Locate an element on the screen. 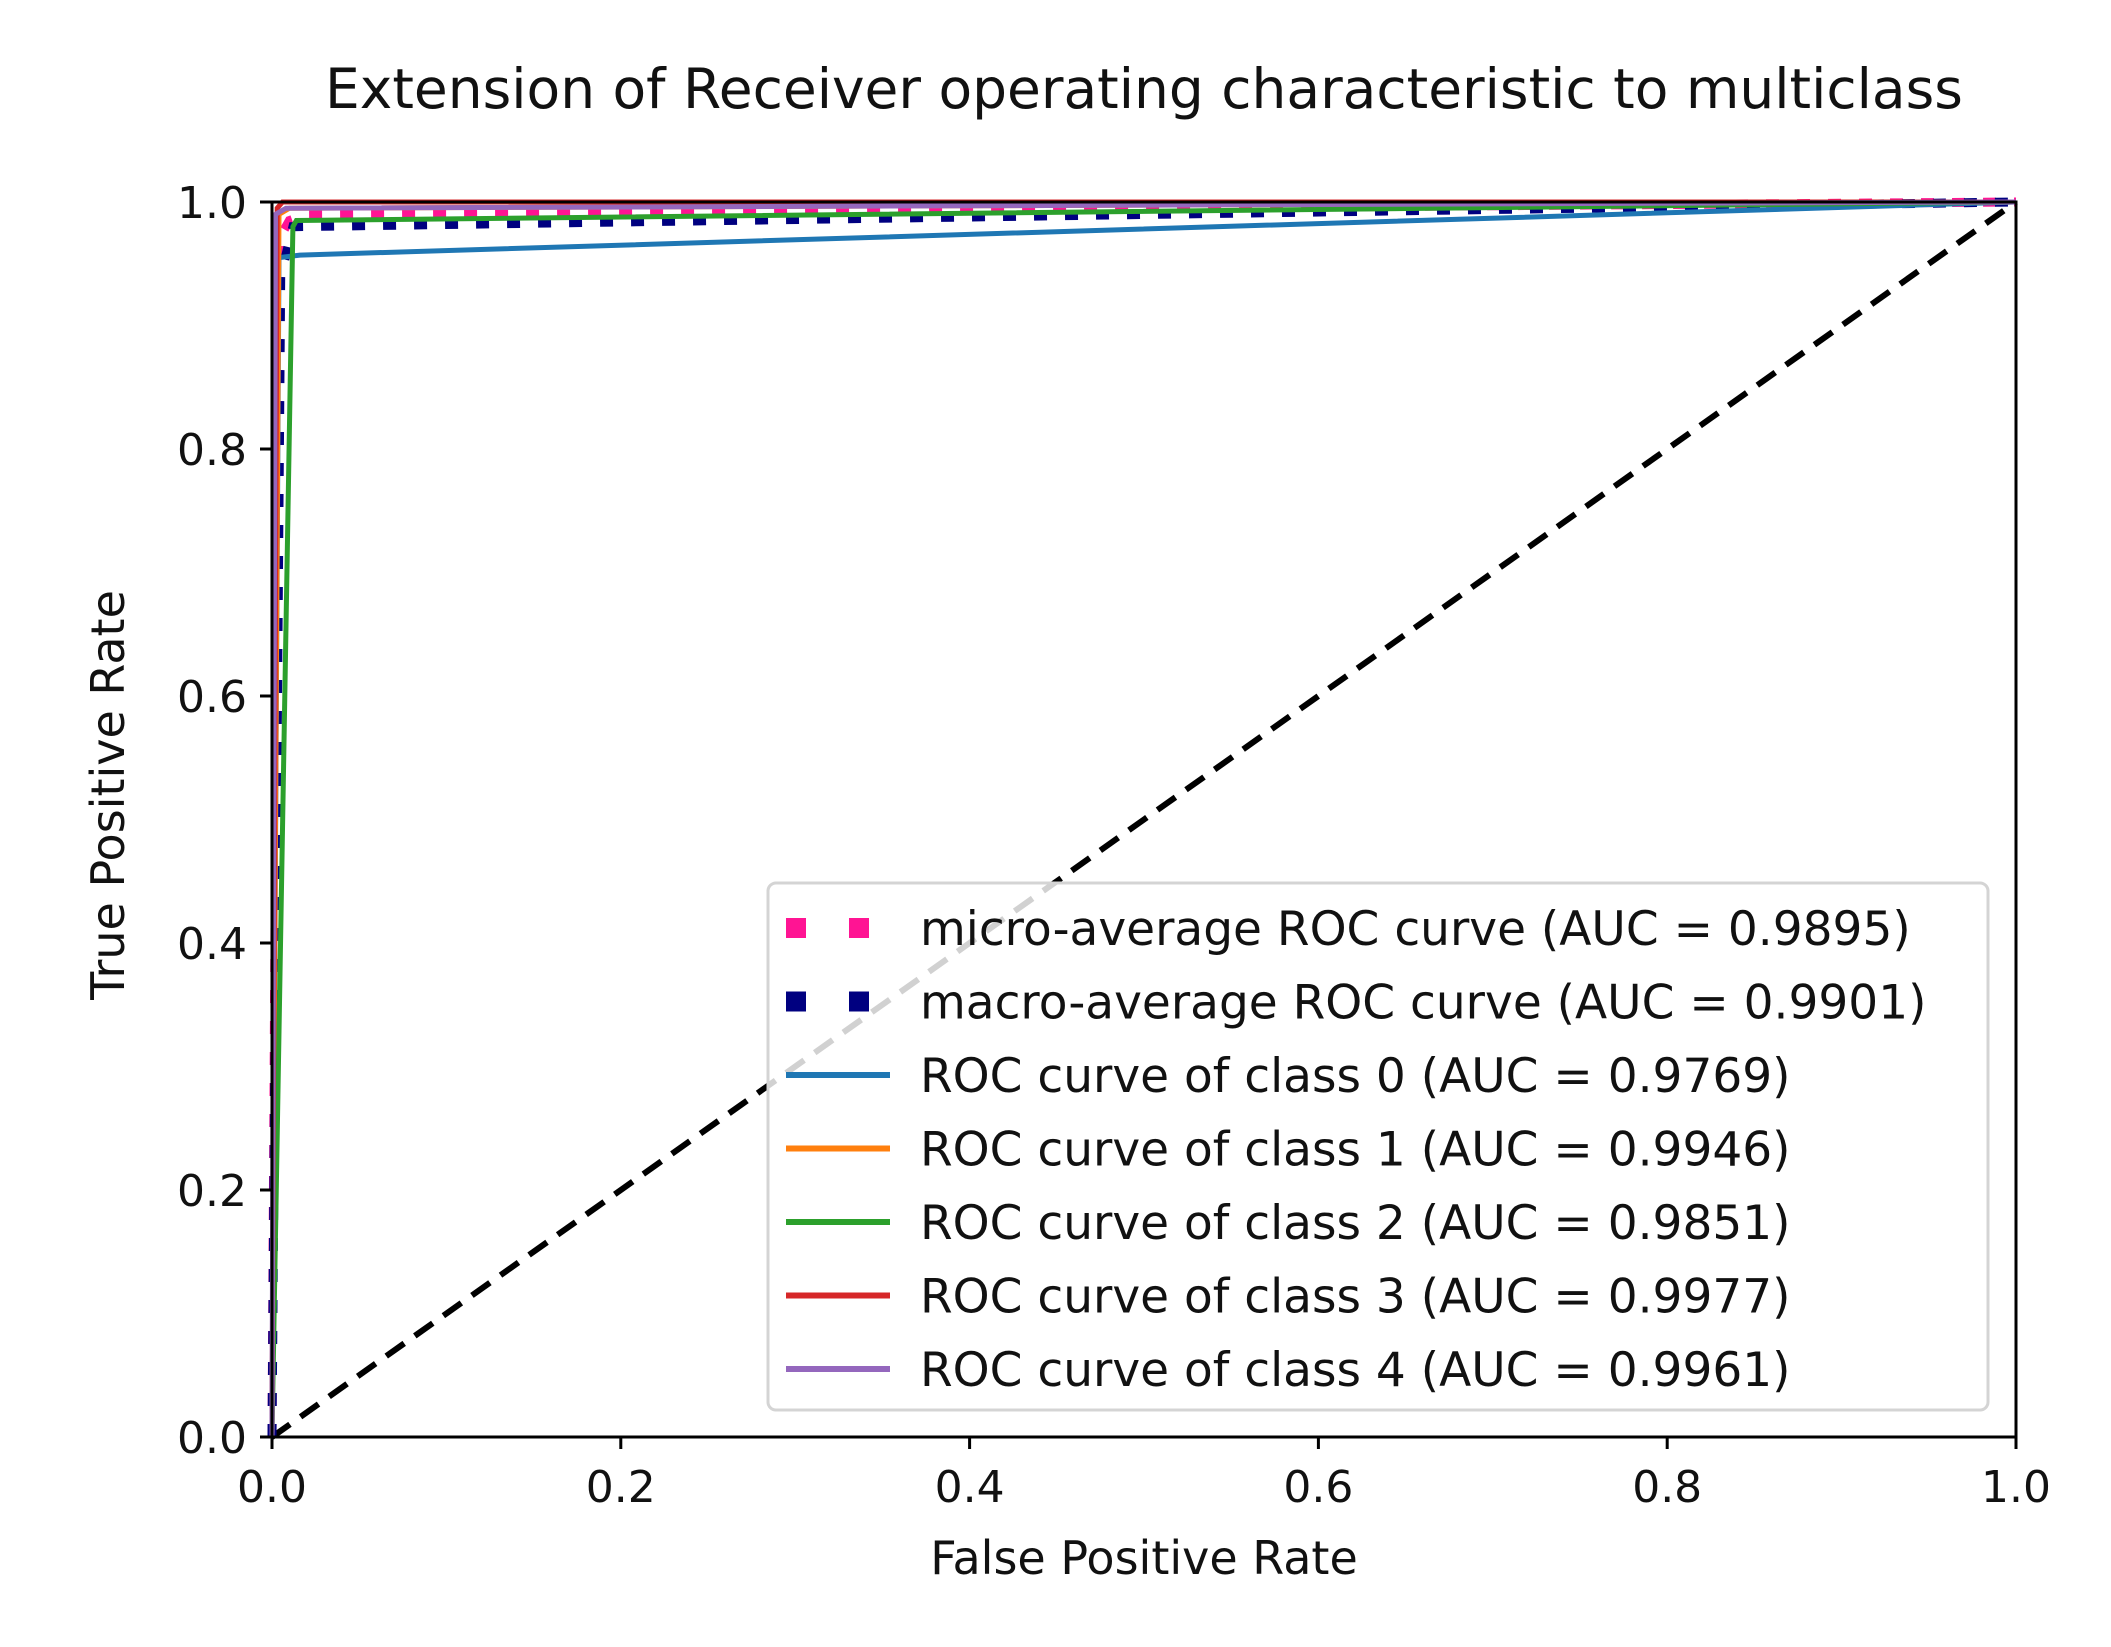 This screenshot has width=2111, height=1647. x-axis-label: False Positive Rate is located at coordinates (1144, 1558).